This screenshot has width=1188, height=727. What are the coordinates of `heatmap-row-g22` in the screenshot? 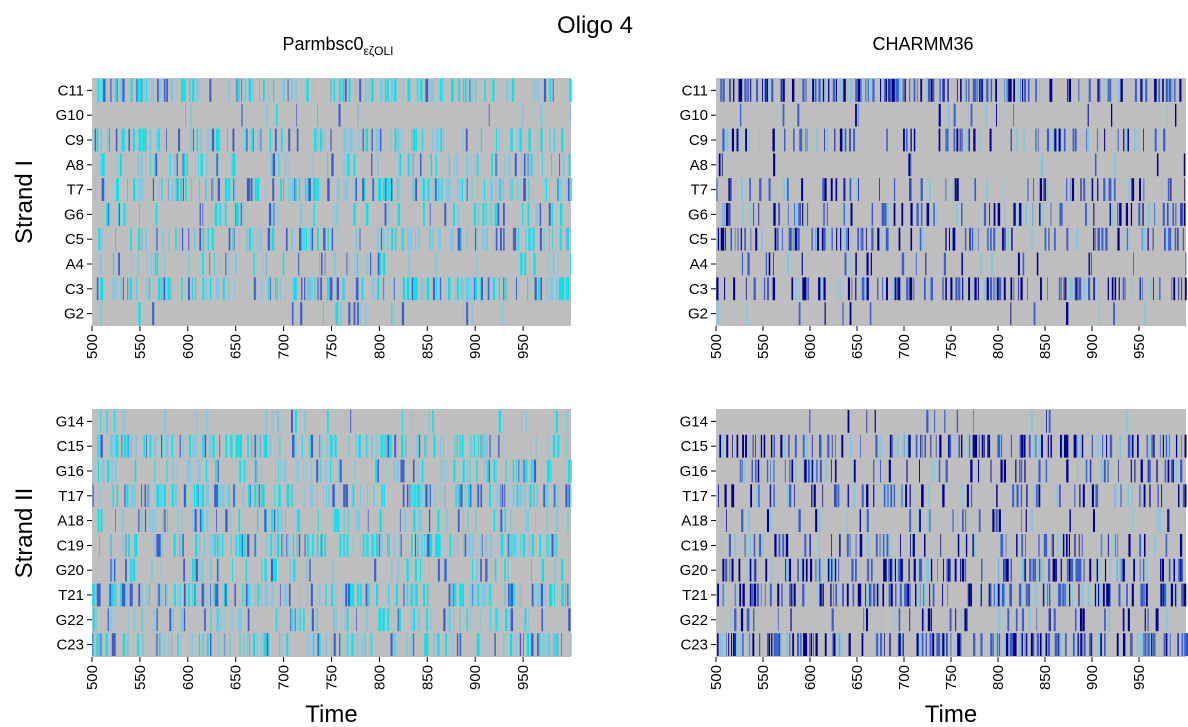 It's located at (331, 620).